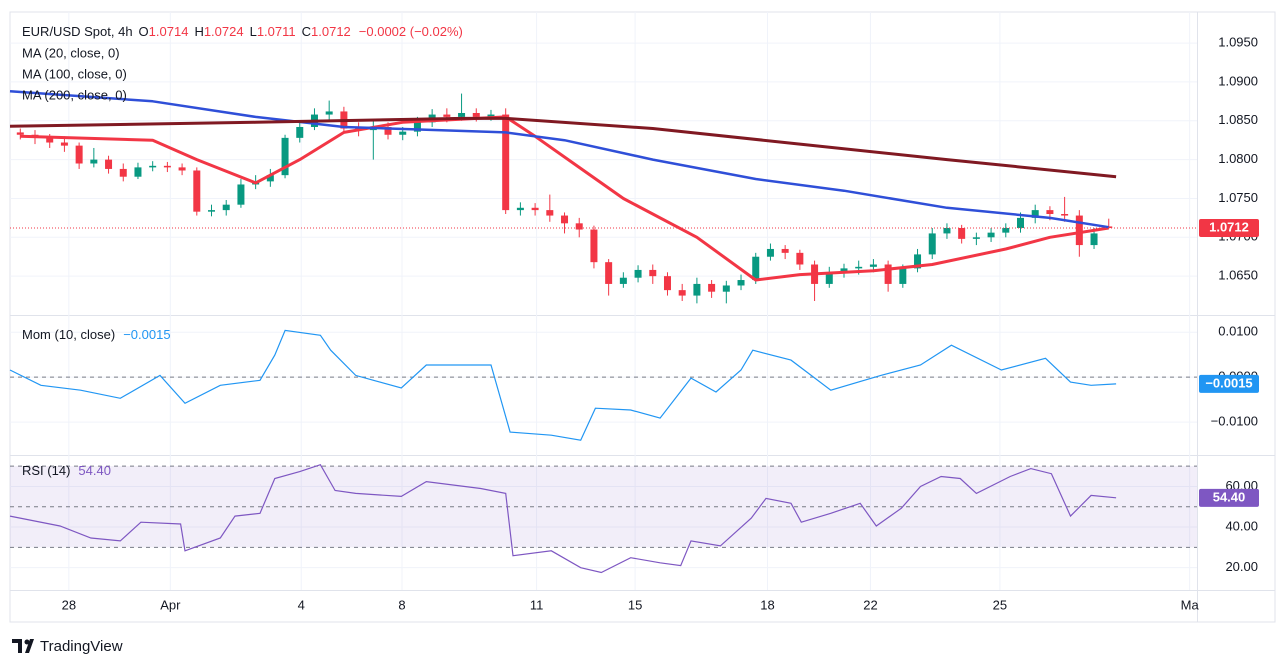  I want to click on x-tick-label: 15, so click(635, 604).